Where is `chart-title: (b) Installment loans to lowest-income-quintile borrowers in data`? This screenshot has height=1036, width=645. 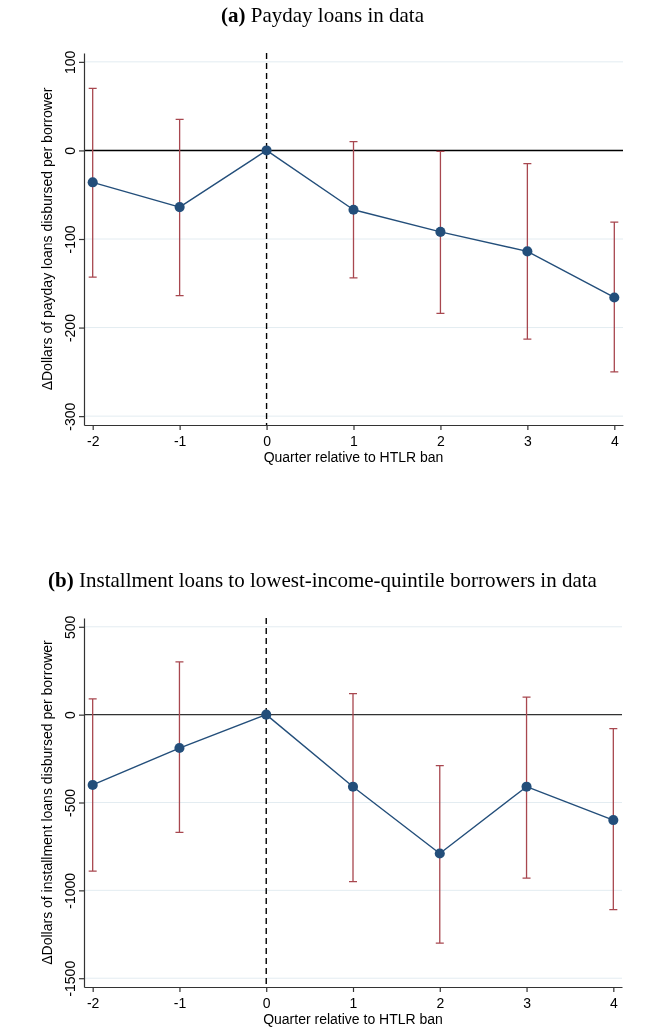 chart-title: (b) Installment loans to lowest-income-quintile borrowers in data is located at coordinates (323, 580).